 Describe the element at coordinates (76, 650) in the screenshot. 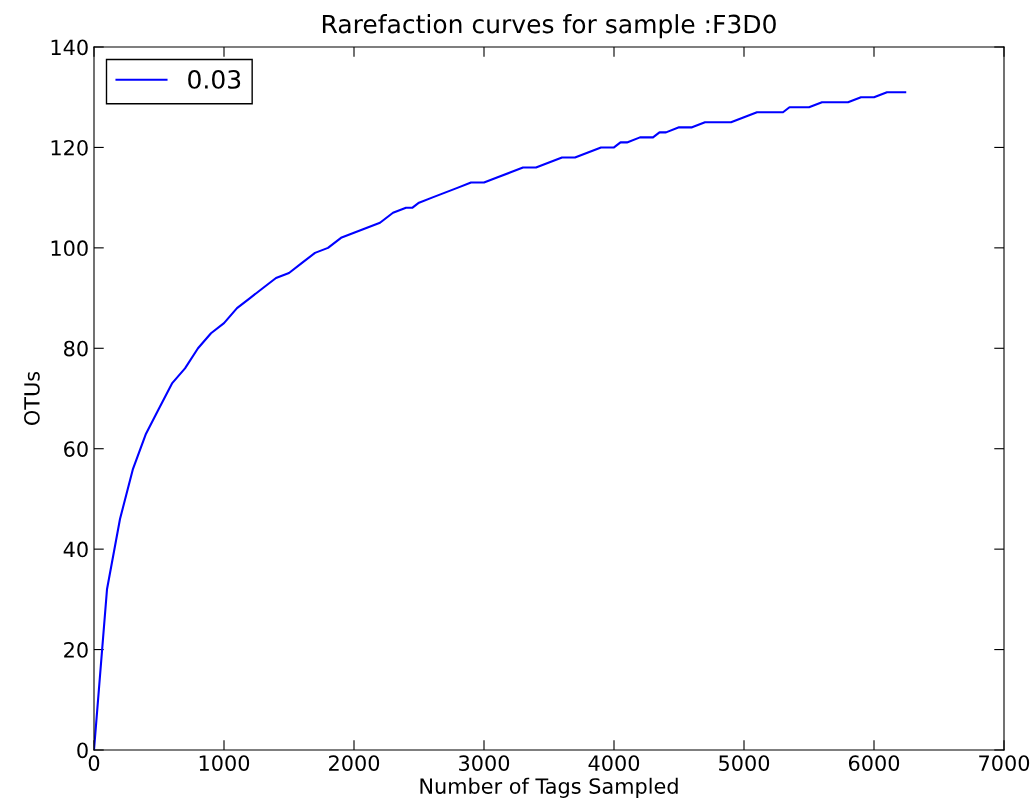

I see `y-tick-label: 20` at that location.